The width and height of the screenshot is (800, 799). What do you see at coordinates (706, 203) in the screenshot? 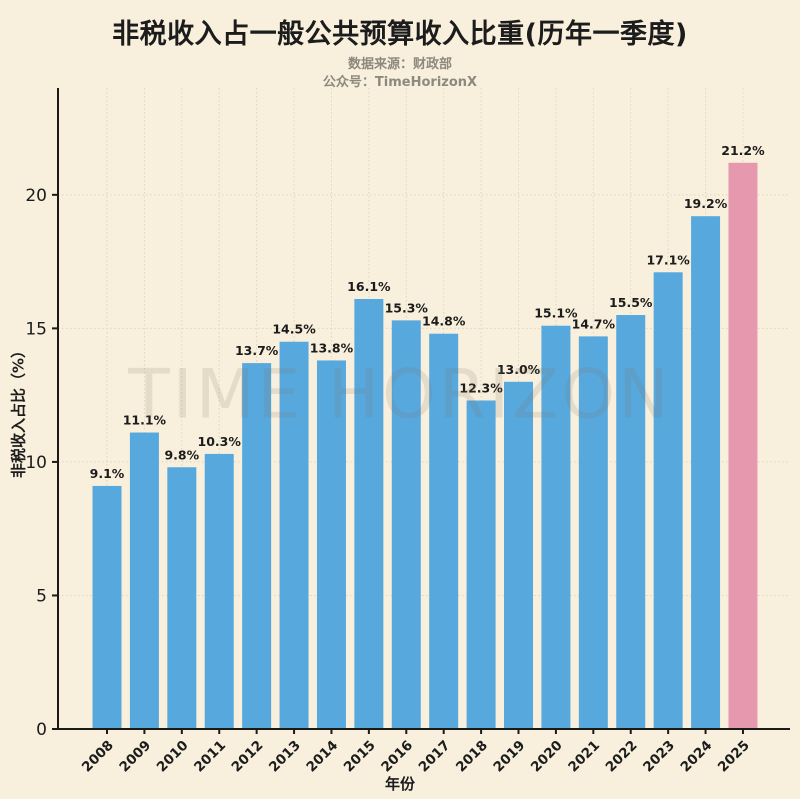
I see `bar-value-label-2024: 19.2%` at bounding box center [706, 203].